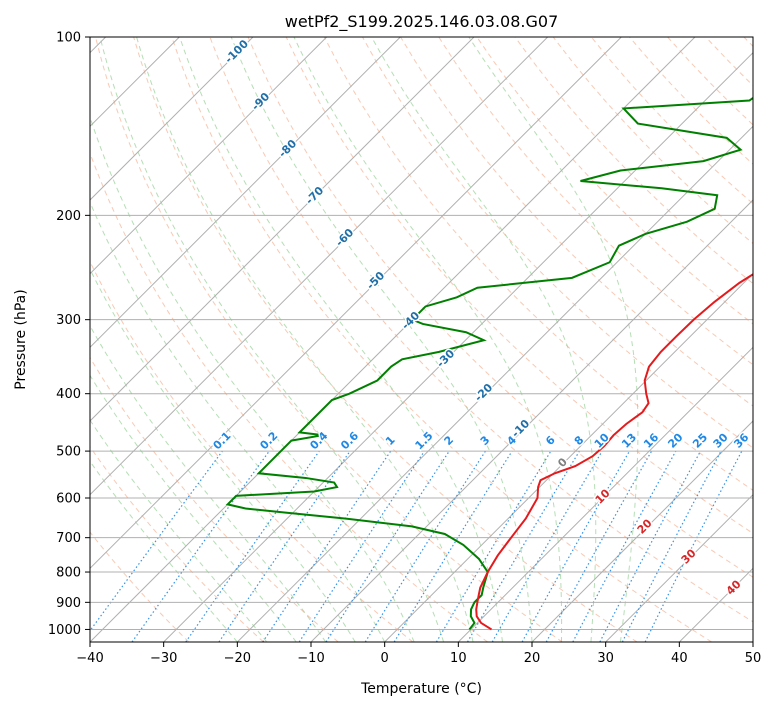 This screenshot has height=708, width=775. What do you see at coordinates (64, 630) in the screenshot?
I see `y-tick-label: 1000` at bounding box center [64, 630].